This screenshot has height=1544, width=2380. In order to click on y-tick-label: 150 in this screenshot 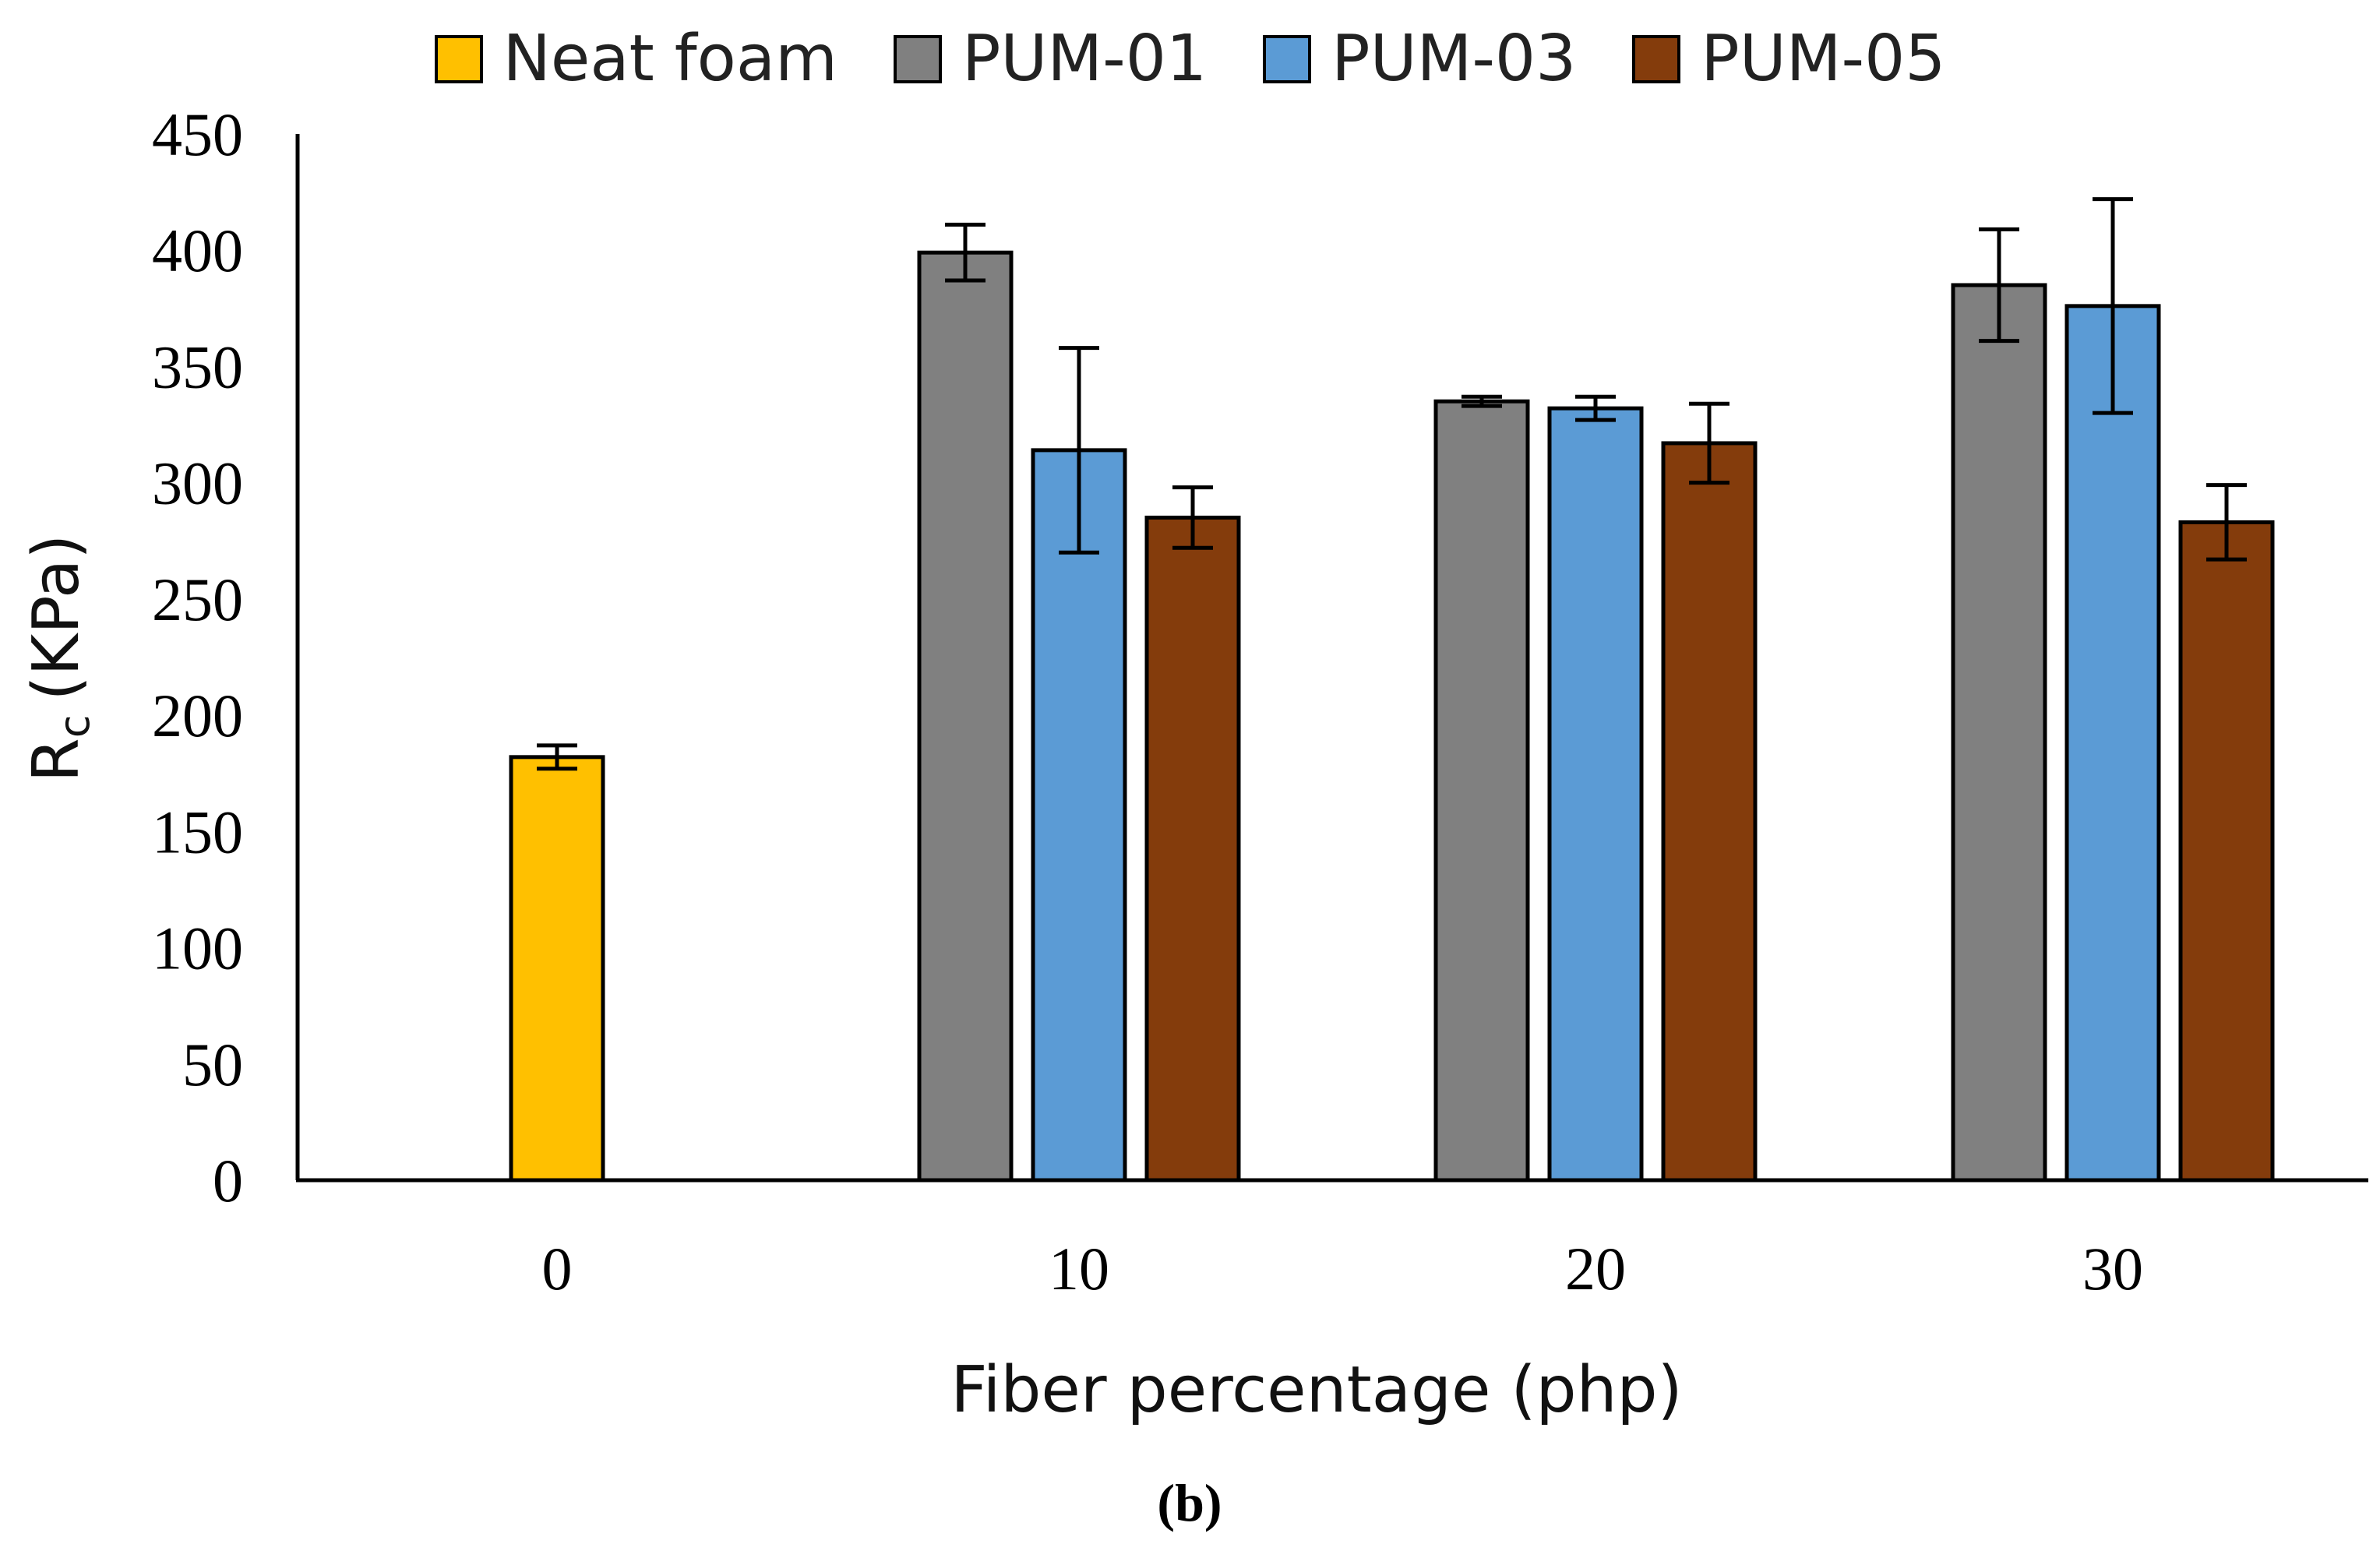, I will do `click(197, 831)`.